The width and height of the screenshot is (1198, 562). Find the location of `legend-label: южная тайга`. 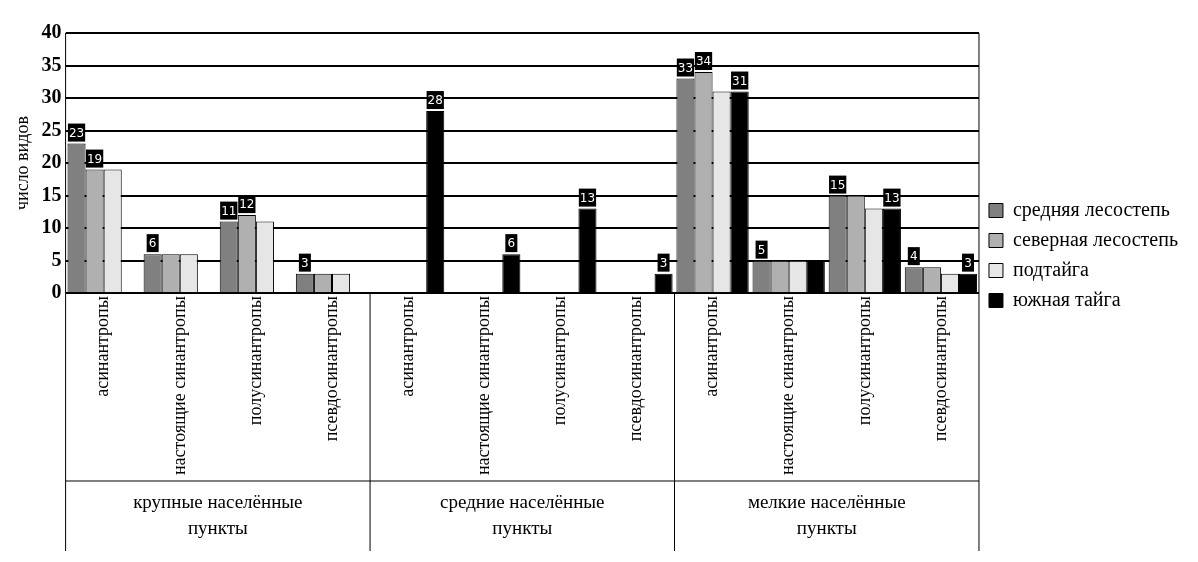

legend-label: южная тайга is located at coordinates (1066, 298).